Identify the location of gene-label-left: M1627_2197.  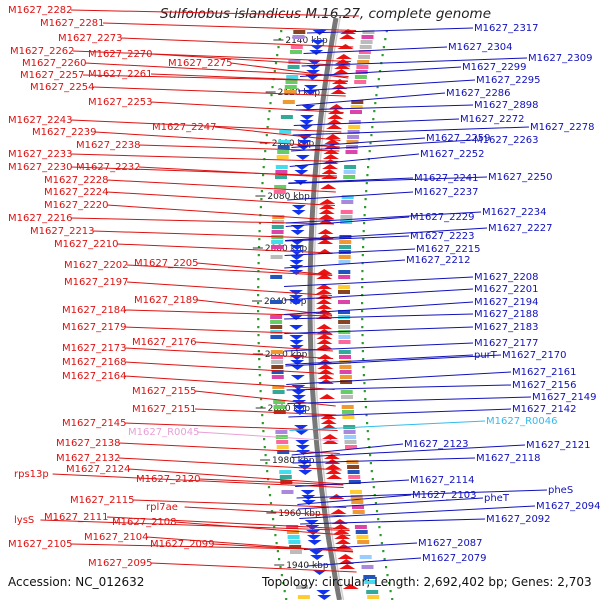
(96, 282).